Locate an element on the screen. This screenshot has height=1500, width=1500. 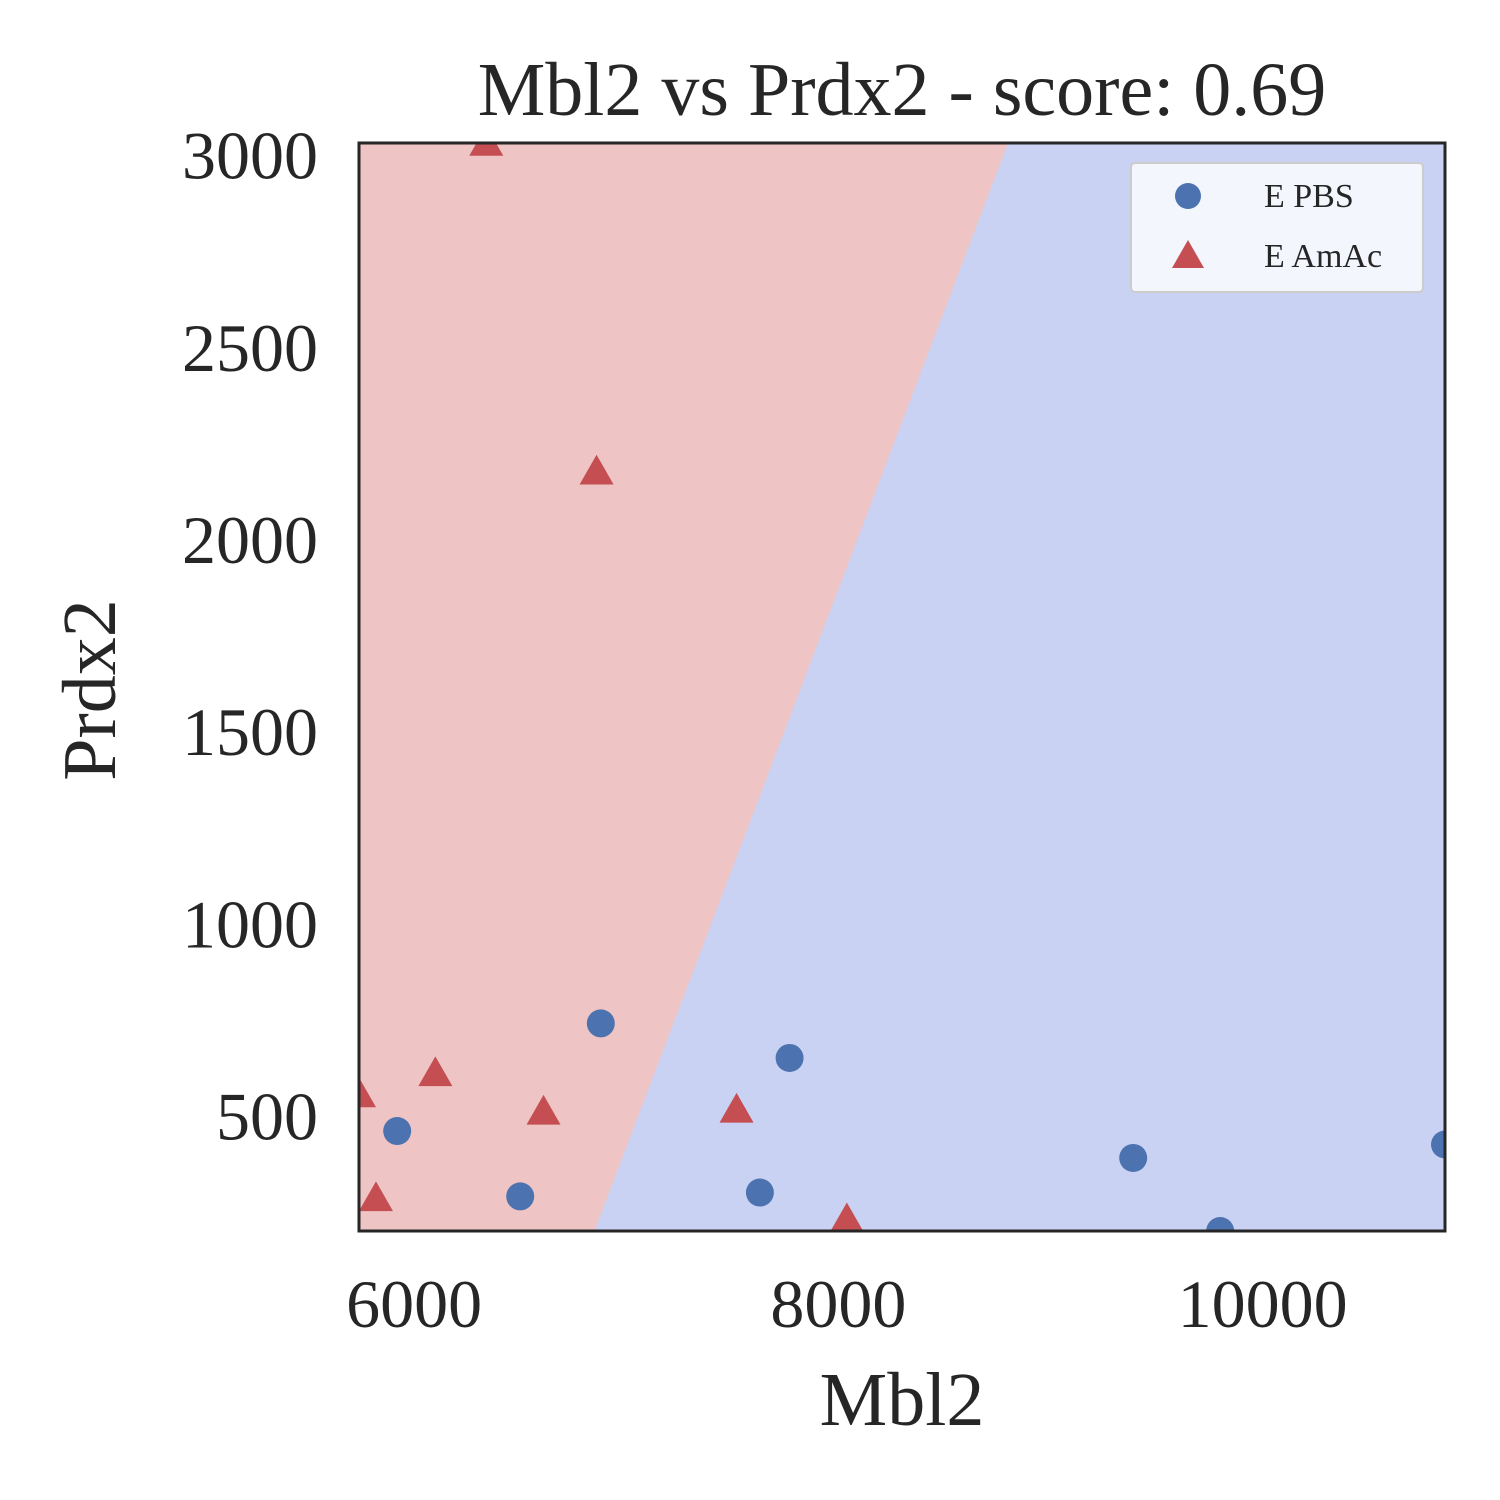
y-tick-label: 2500 is located at coordinates (250, 348).